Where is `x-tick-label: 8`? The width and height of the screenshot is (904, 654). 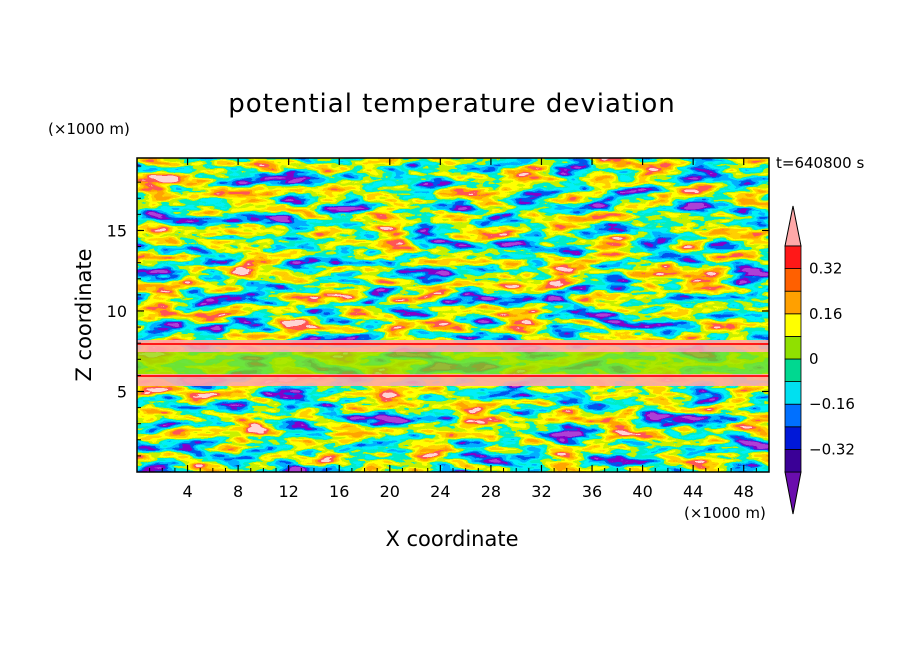 x-tick-label: 8 is located at coordinates (238, 491).